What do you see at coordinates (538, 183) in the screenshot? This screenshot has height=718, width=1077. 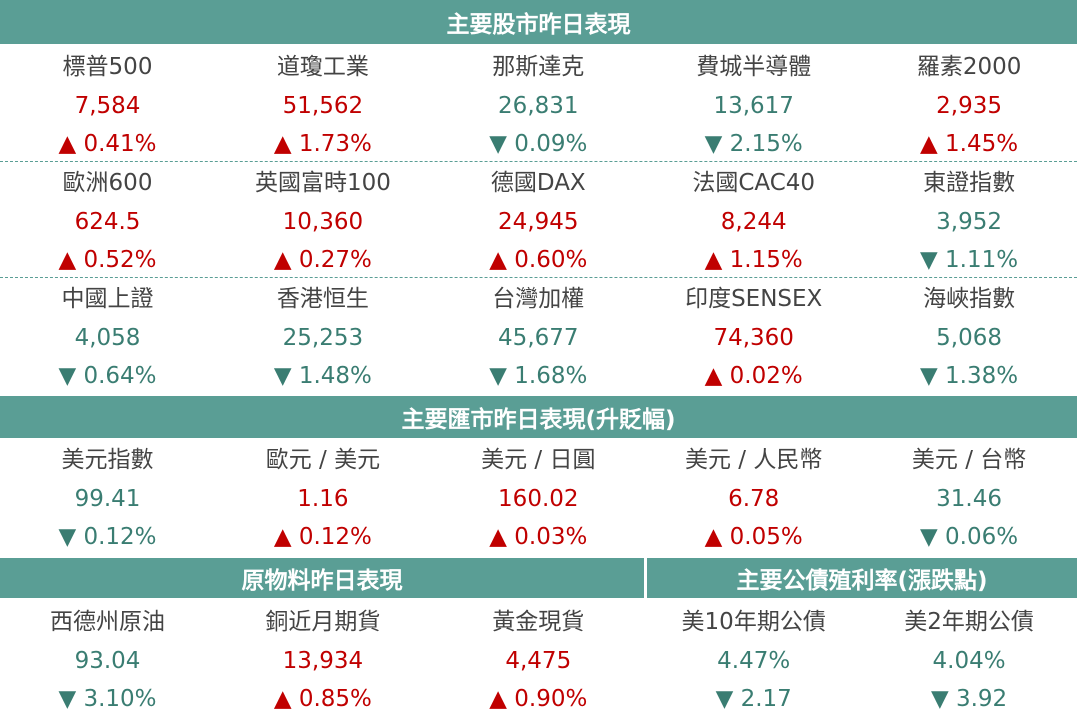 I see `item-name: 德國DAX` at bounding box center [538, 183].